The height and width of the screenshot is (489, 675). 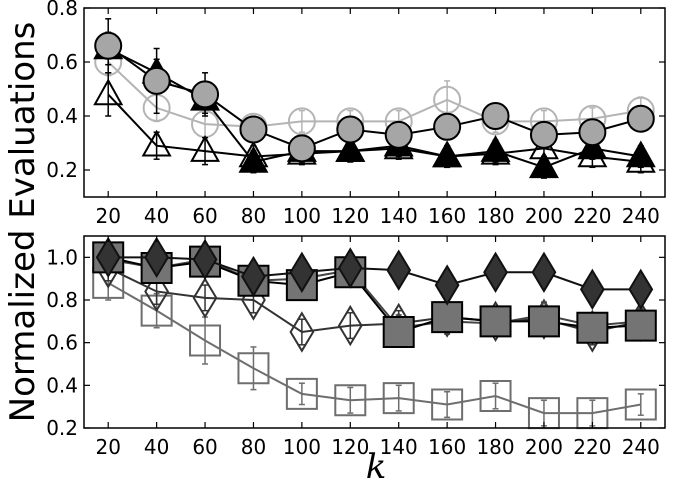 I want to click on x-axis-label: k, so click(x=376, y=465).